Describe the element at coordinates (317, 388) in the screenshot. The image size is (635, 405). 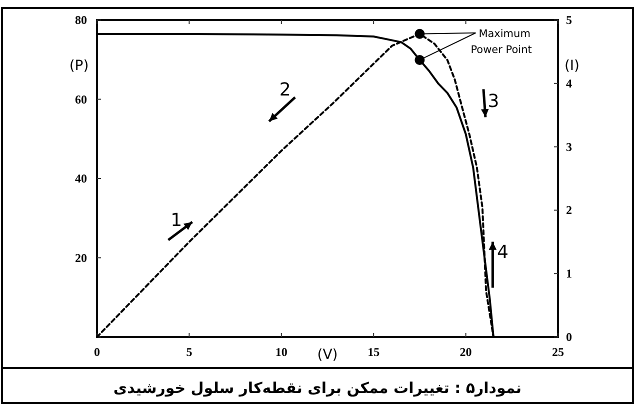
I see `text: نمودار۵ : تغییرات ممکن برای نقطه‌کار سلول خورشیدی` at that location.